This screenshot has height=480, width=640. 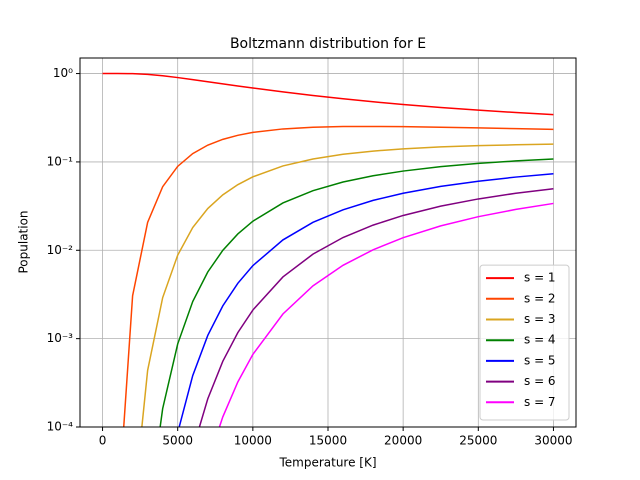 I want to click on series-line, so click(x=328, y=94).